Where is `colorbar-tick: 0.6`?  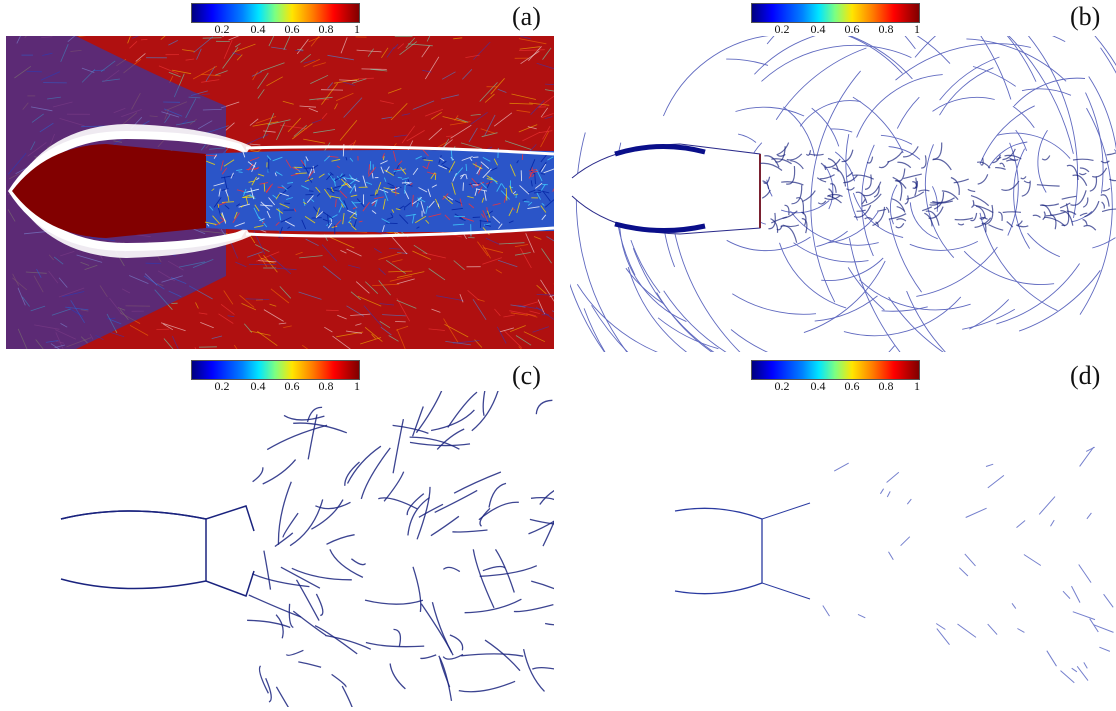
colorbar-tick: 0.6 is located at coordinates (852, 29).